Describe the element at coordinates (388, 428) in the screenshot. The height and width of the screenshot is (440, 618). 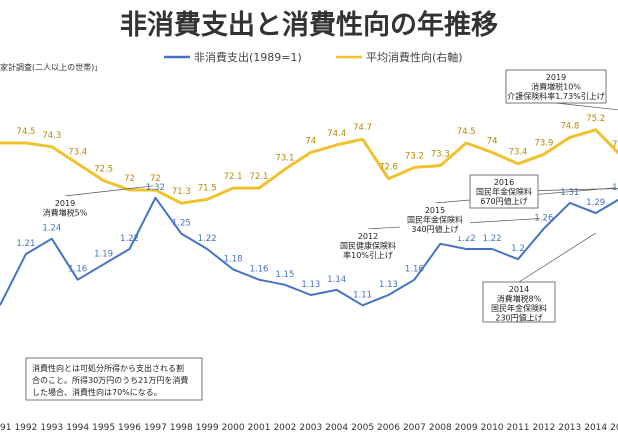
I see `x-tick-label: 2006` at that location.